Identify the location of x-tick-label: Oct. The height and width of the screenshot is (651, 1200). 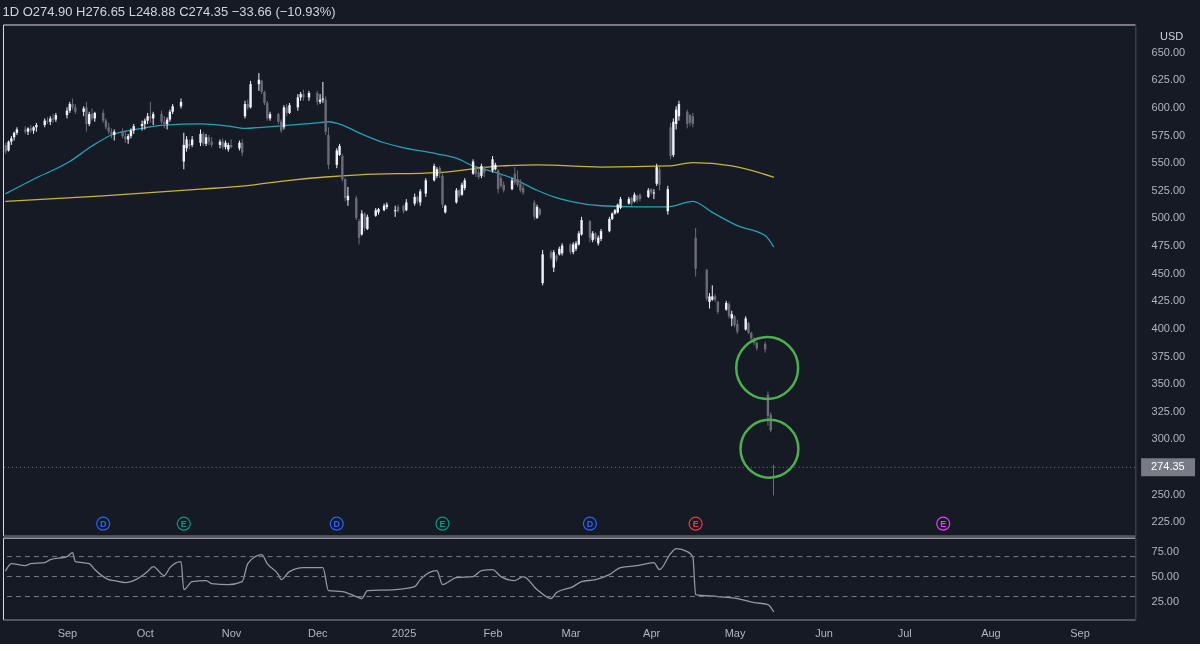
(145, 632).